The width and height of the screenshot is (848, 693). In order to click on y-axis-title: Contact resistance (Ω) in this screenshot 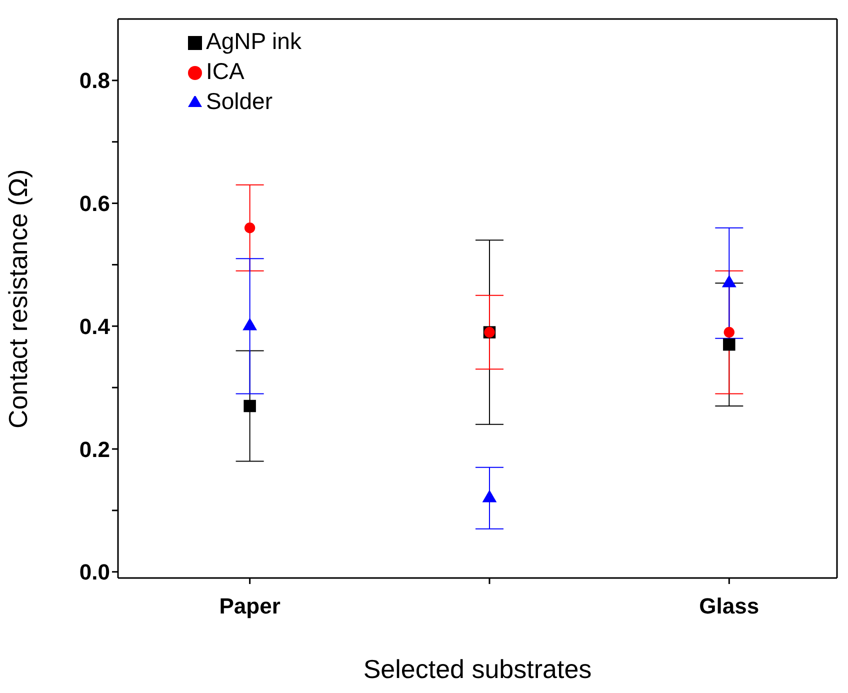, I will do `click(18, 298)`.